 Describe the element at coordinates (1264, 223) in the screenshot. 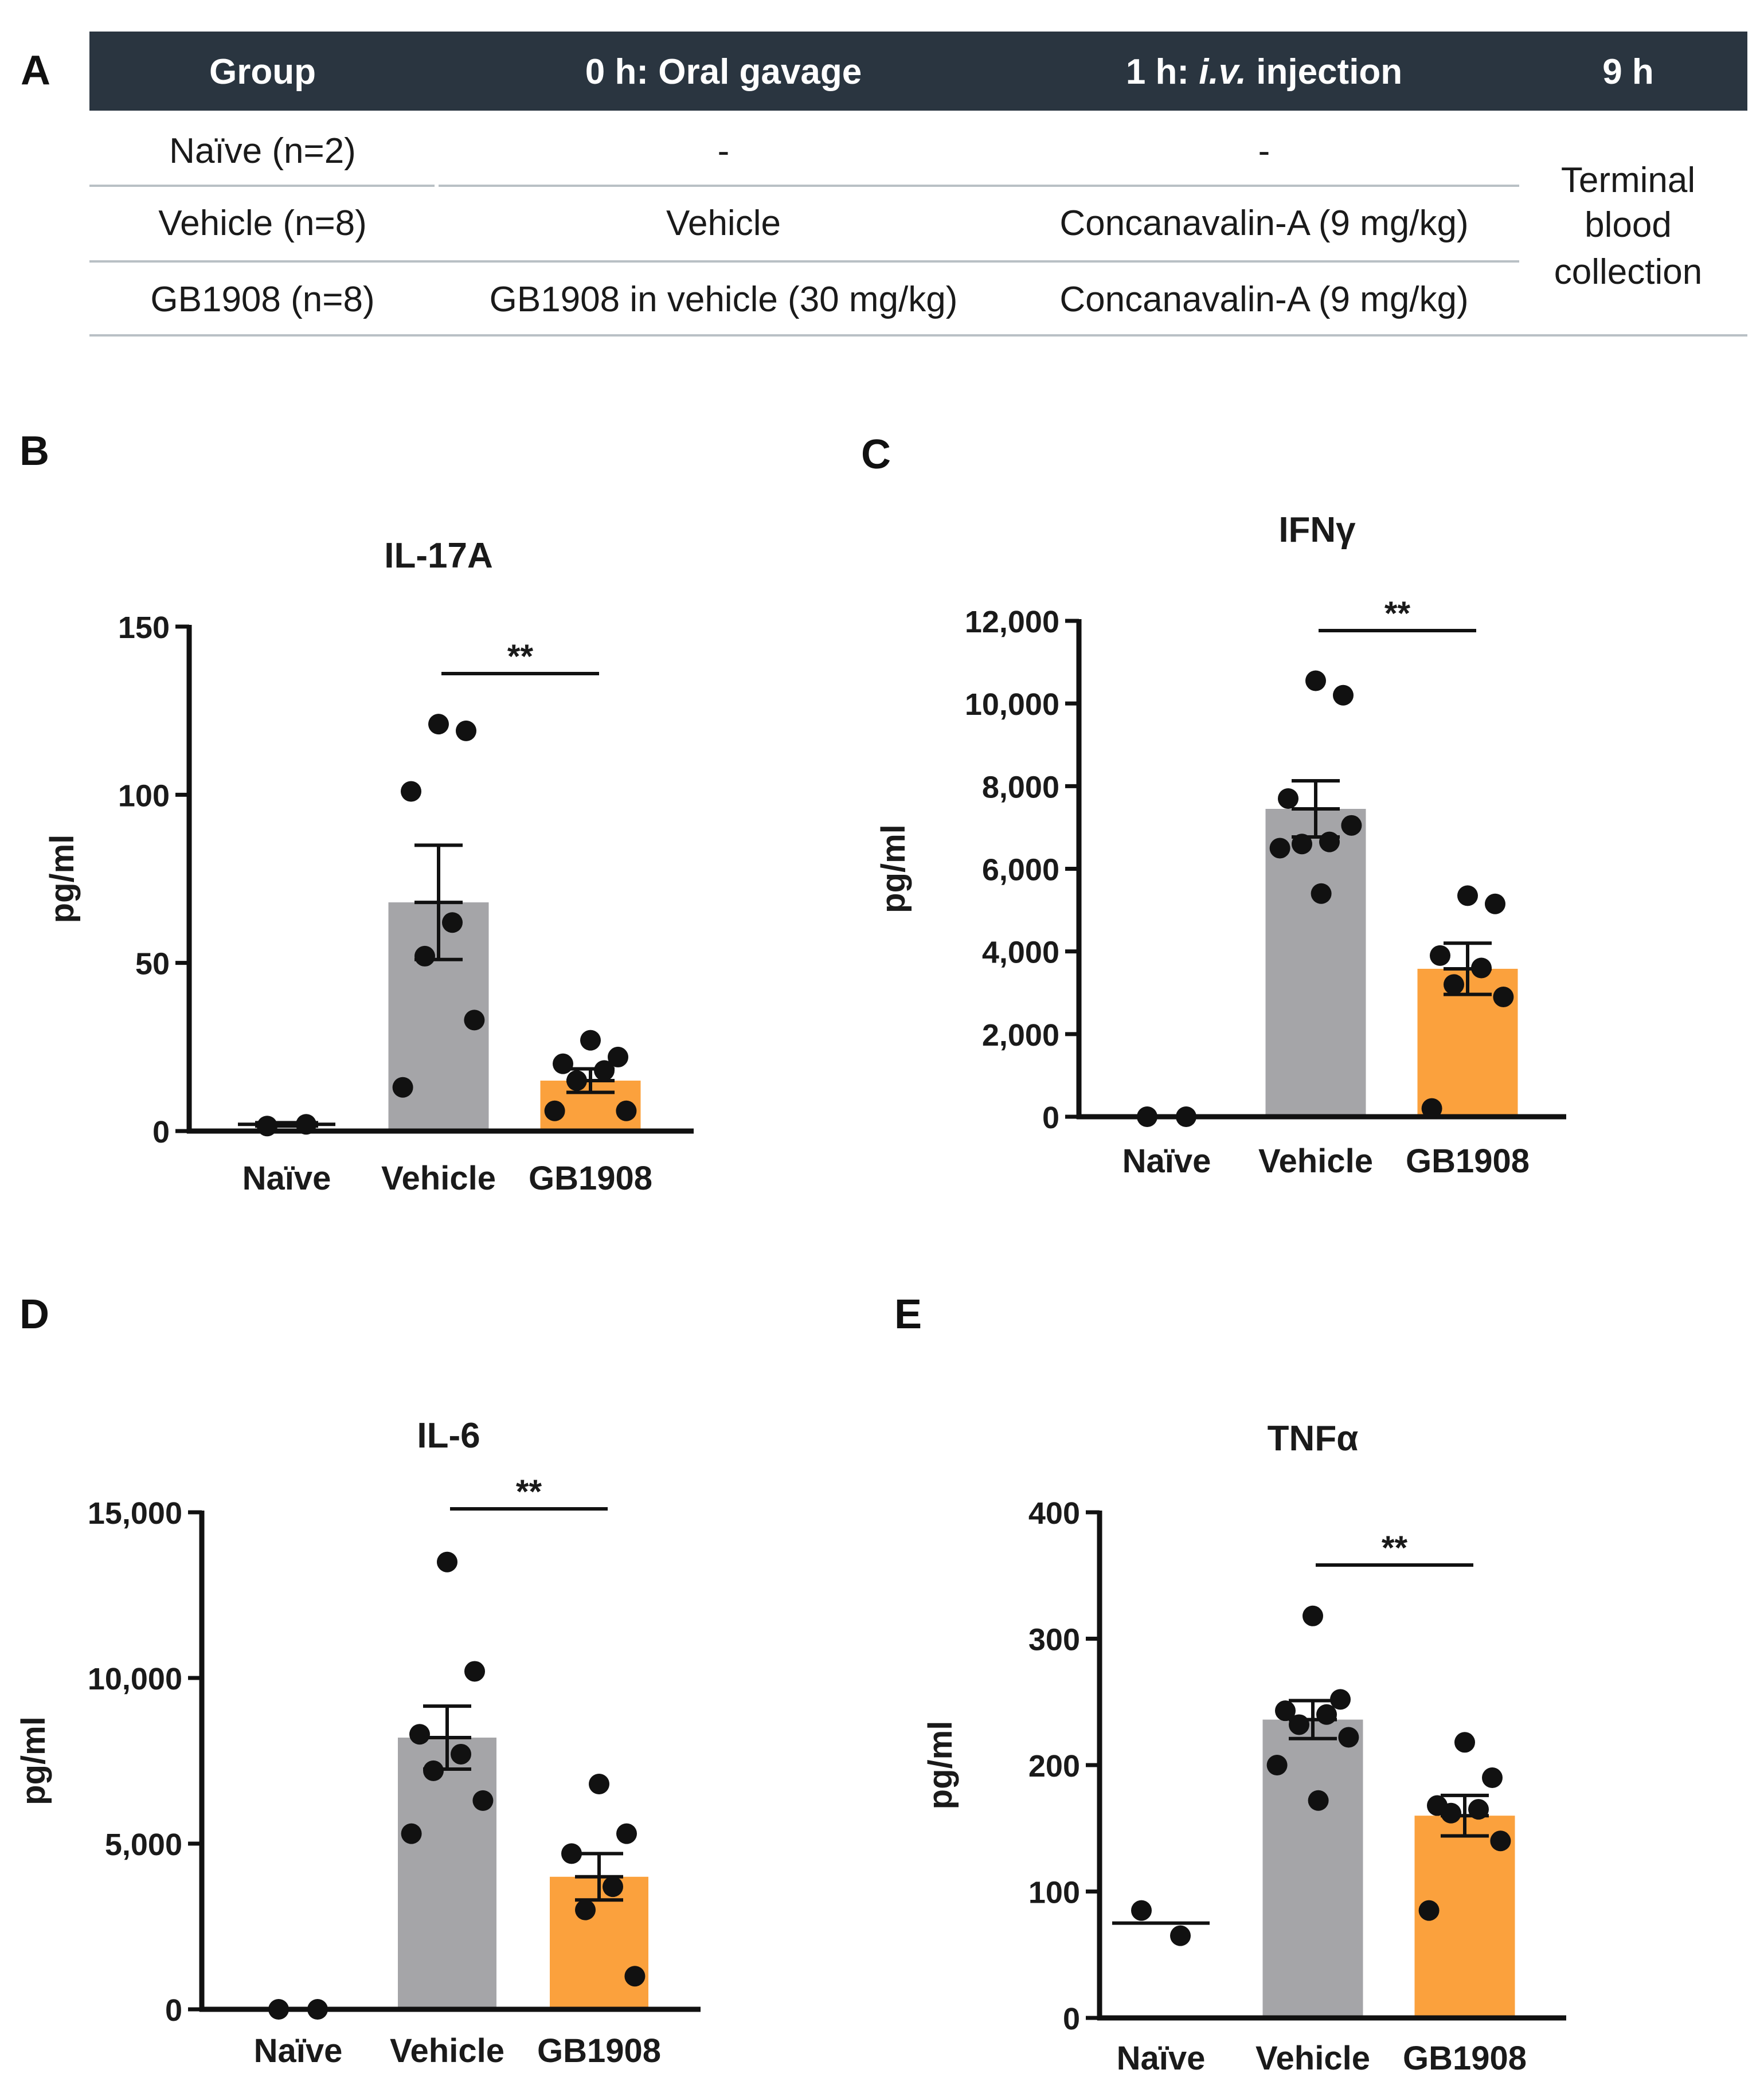

I see `row-vehicle-injection: Concanavalin-A (9 mg/kg)` at that location.